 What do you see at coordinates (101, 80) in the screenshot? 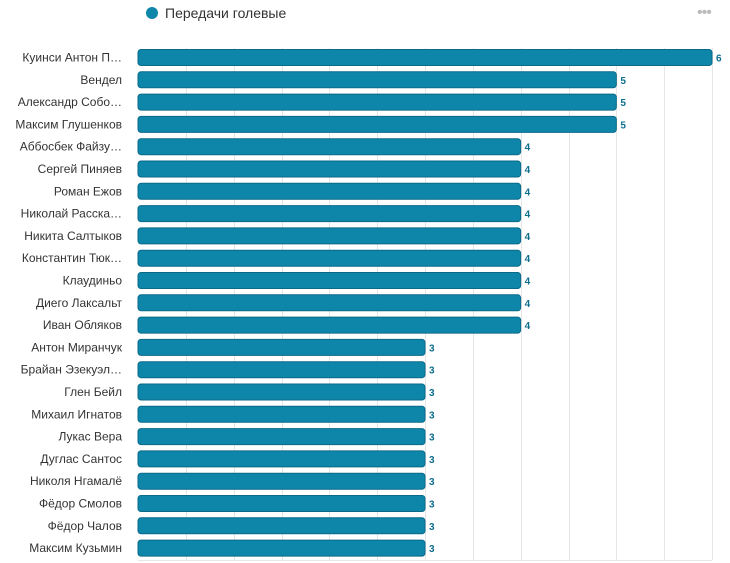
I see `category-label: Вендел` at bounding box center [101, 80].